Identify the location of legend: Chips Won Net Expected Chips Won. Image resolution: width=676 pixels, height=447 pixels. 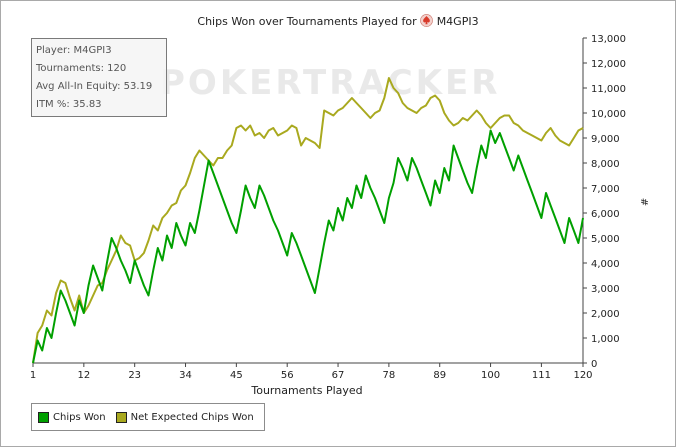
(148, 417).